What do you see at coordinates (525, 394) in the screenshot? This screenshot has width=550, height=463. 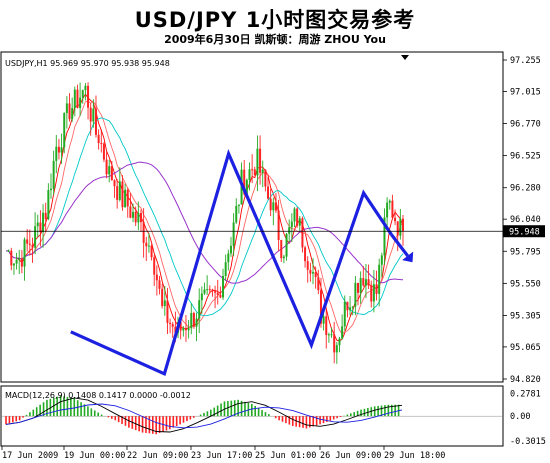 I see `macd-tick-label: 0.2781` at bounding box center [525, 394].